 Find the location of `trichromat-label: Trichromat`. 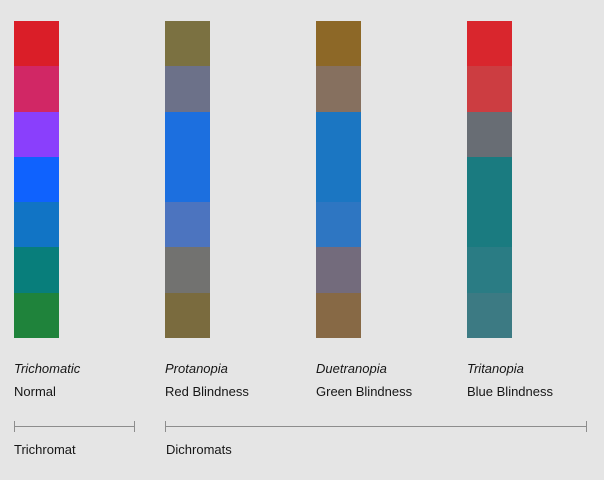

trichromat-label: Trichromat is located at coordinates (45, 449).